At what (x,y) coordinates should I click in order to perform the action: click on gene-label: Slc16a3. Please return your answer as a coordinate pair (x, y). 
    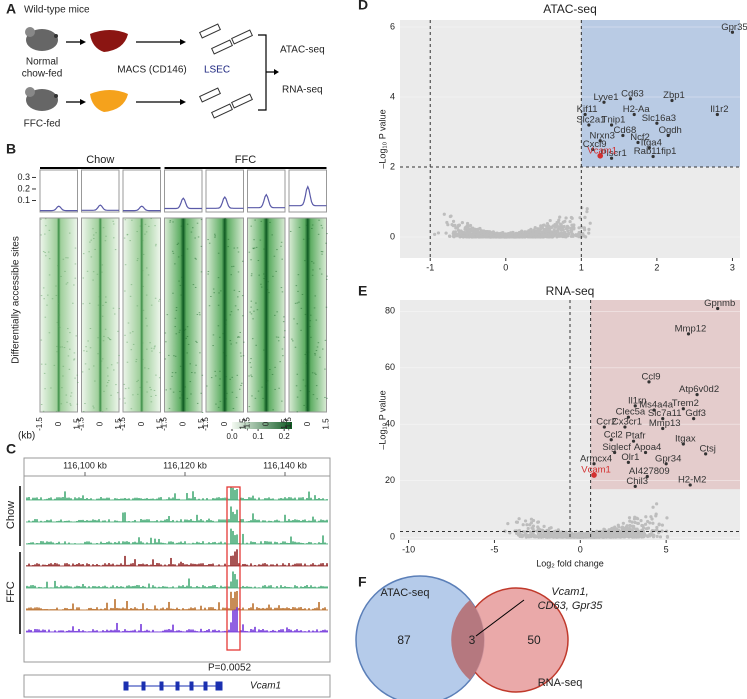
    Looking at the image, I should click on (659, 118).